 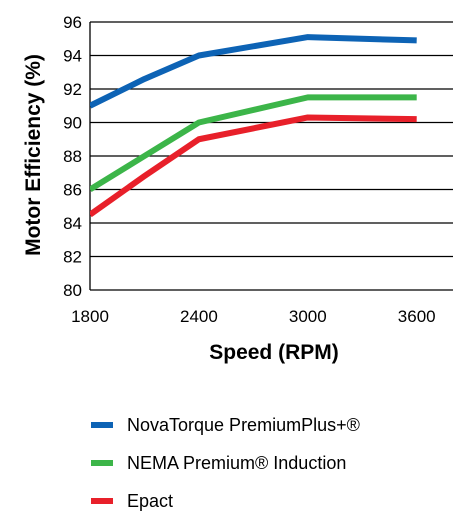 I want to click on x-tick-label: 1800, so click(x=90, y=316).